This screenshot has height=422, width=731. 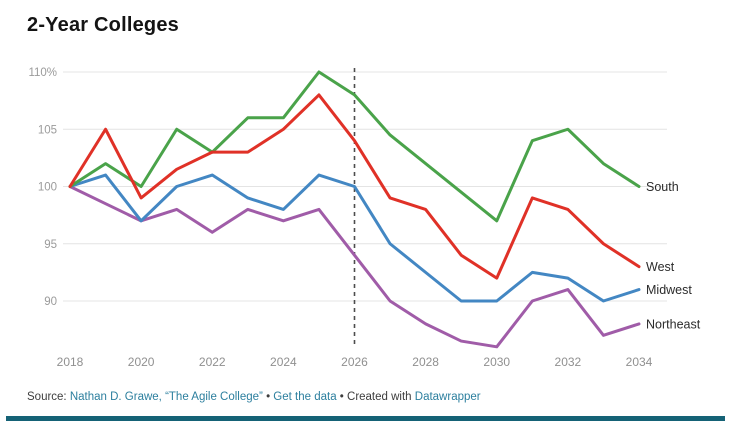 What do you see at coordinates (673, 324) in the screenshot?
I see `series-label-northeast: Northeast` at bounding box center [673, 324].